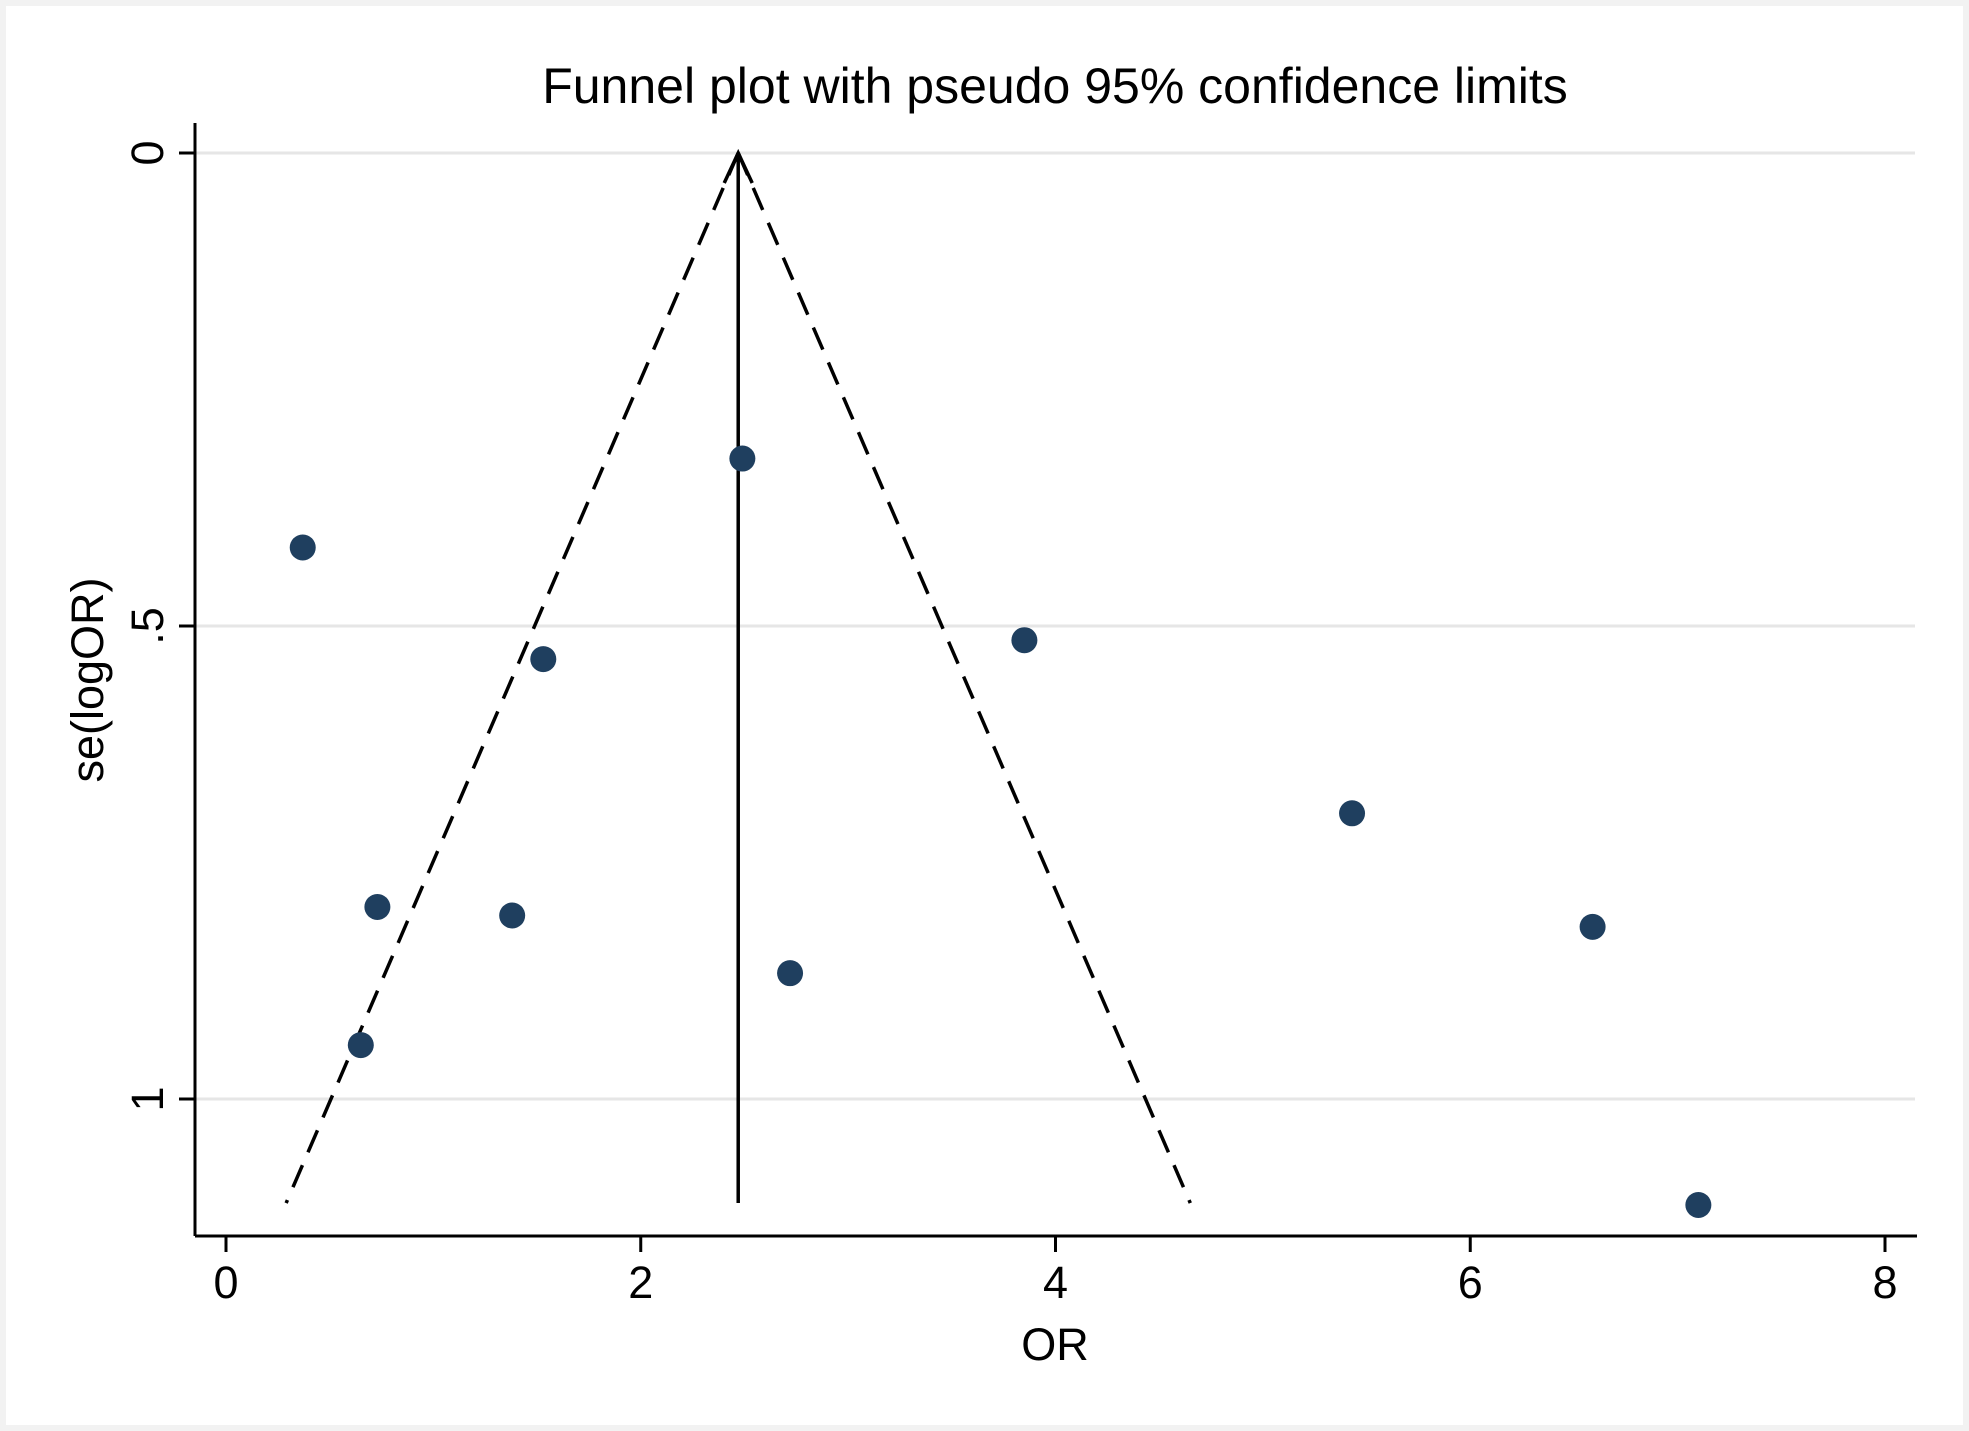 The height and width of the screenshot is (1431, 1969). I want to click on x-tick-label-4: 8, so click(1884, 1282).